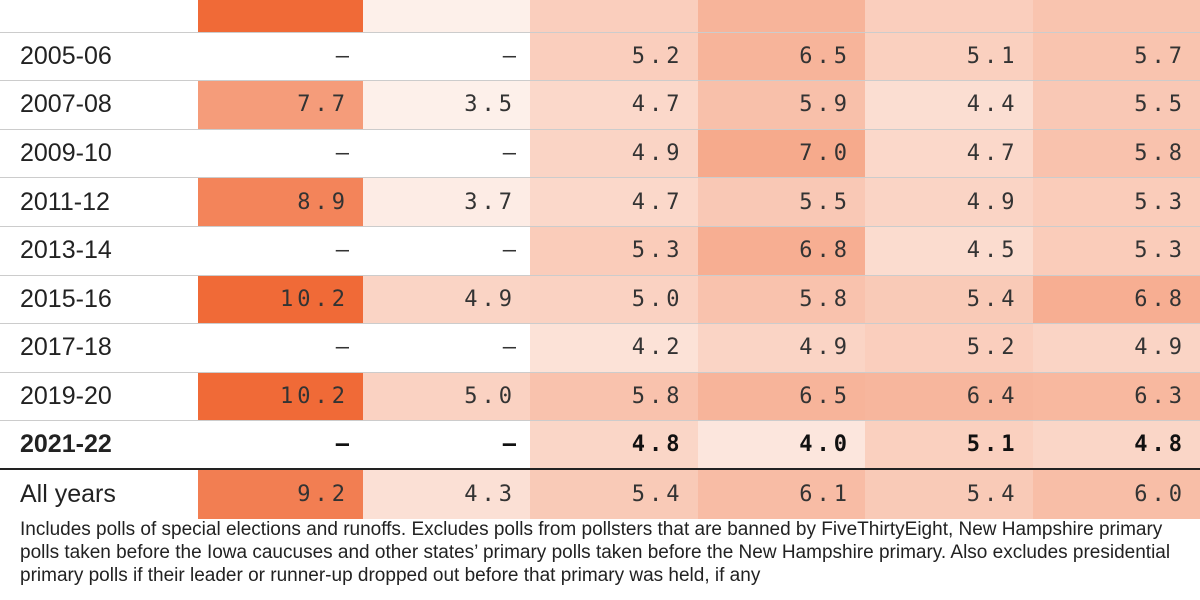 The width and height of the screenshot is (1200, 600). I want to click on table-row: 2019-20 10.2 5.0 5.8 6.5 6.4 6.3, so click(600, 397).